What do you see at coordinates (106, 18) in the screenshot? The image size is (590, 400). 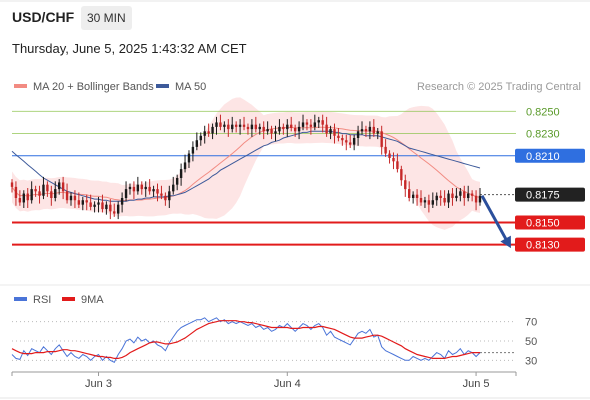 I see `timeframe-badge: 30 MIN` at bounding box center [106, 18].